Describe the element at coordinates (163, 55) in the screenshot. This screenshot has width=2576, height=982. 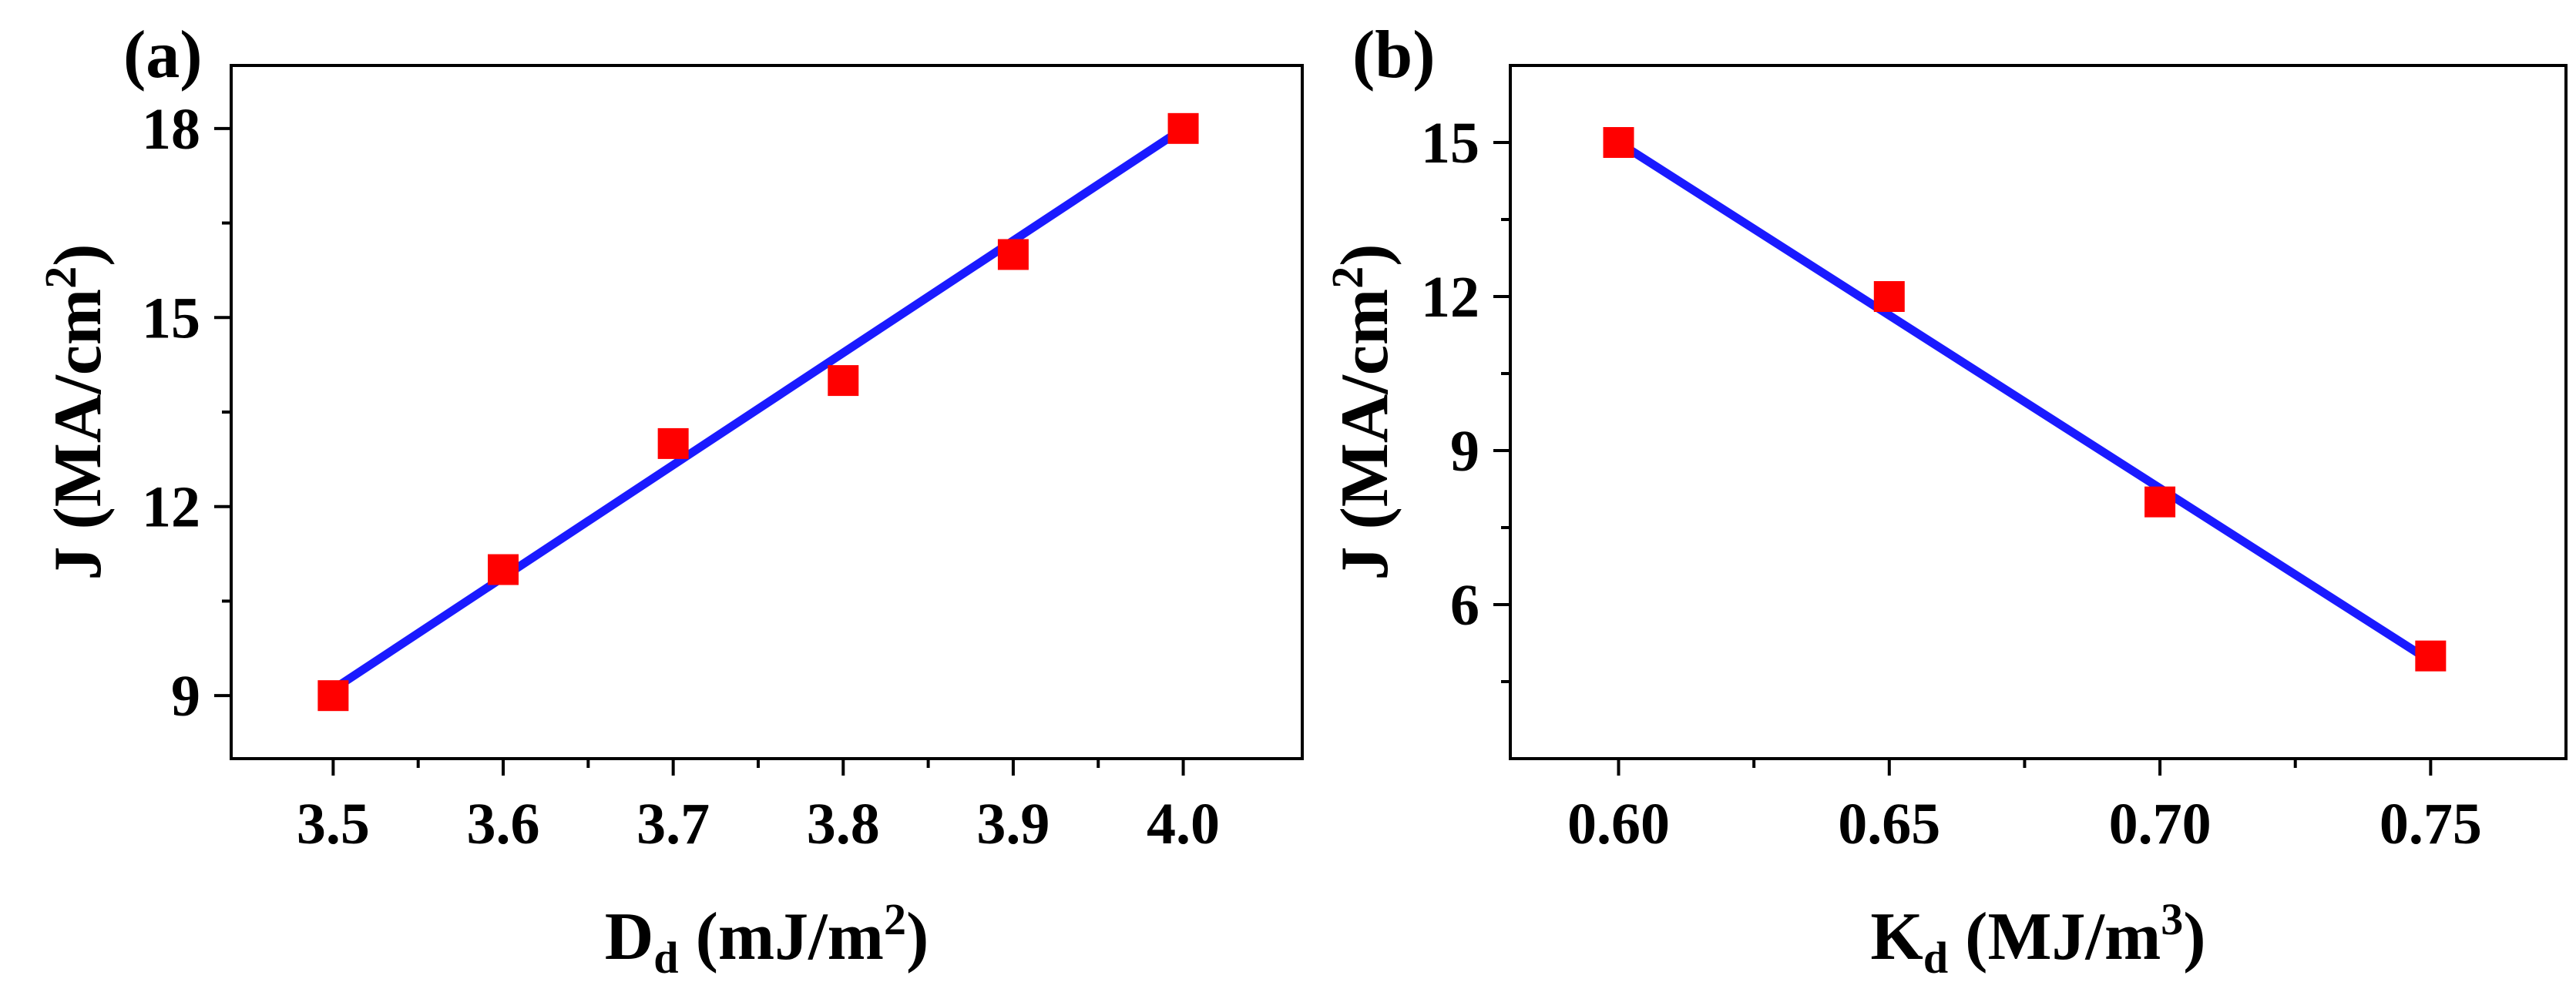
I see `panel-label: (a)` at that location.